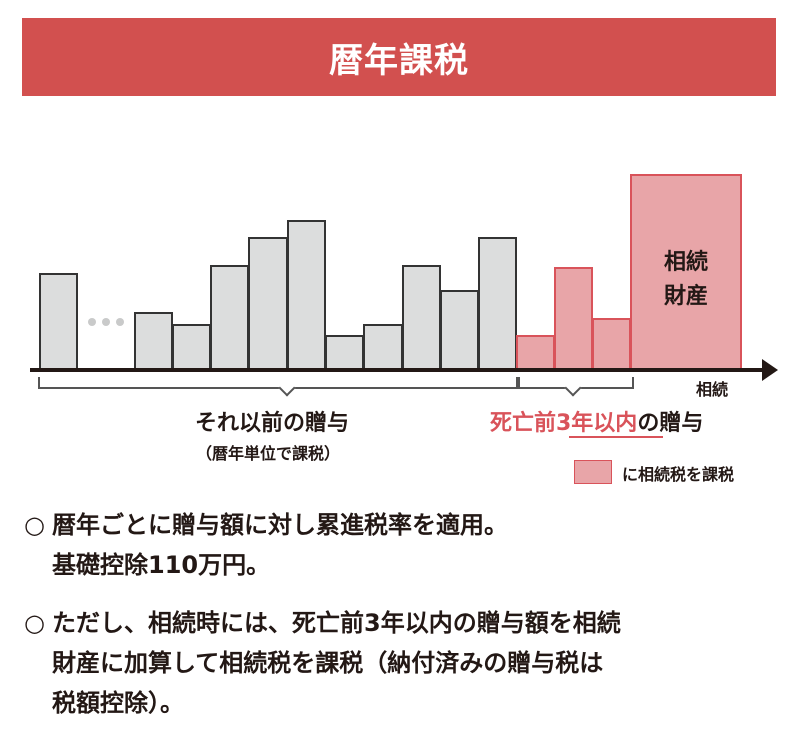 Image resolution: width=790 pixels, height=747 pixels. Describe the element at coordinates (399, 60) in the screenshot. I see `banner-title: 暦年課税` at that location.